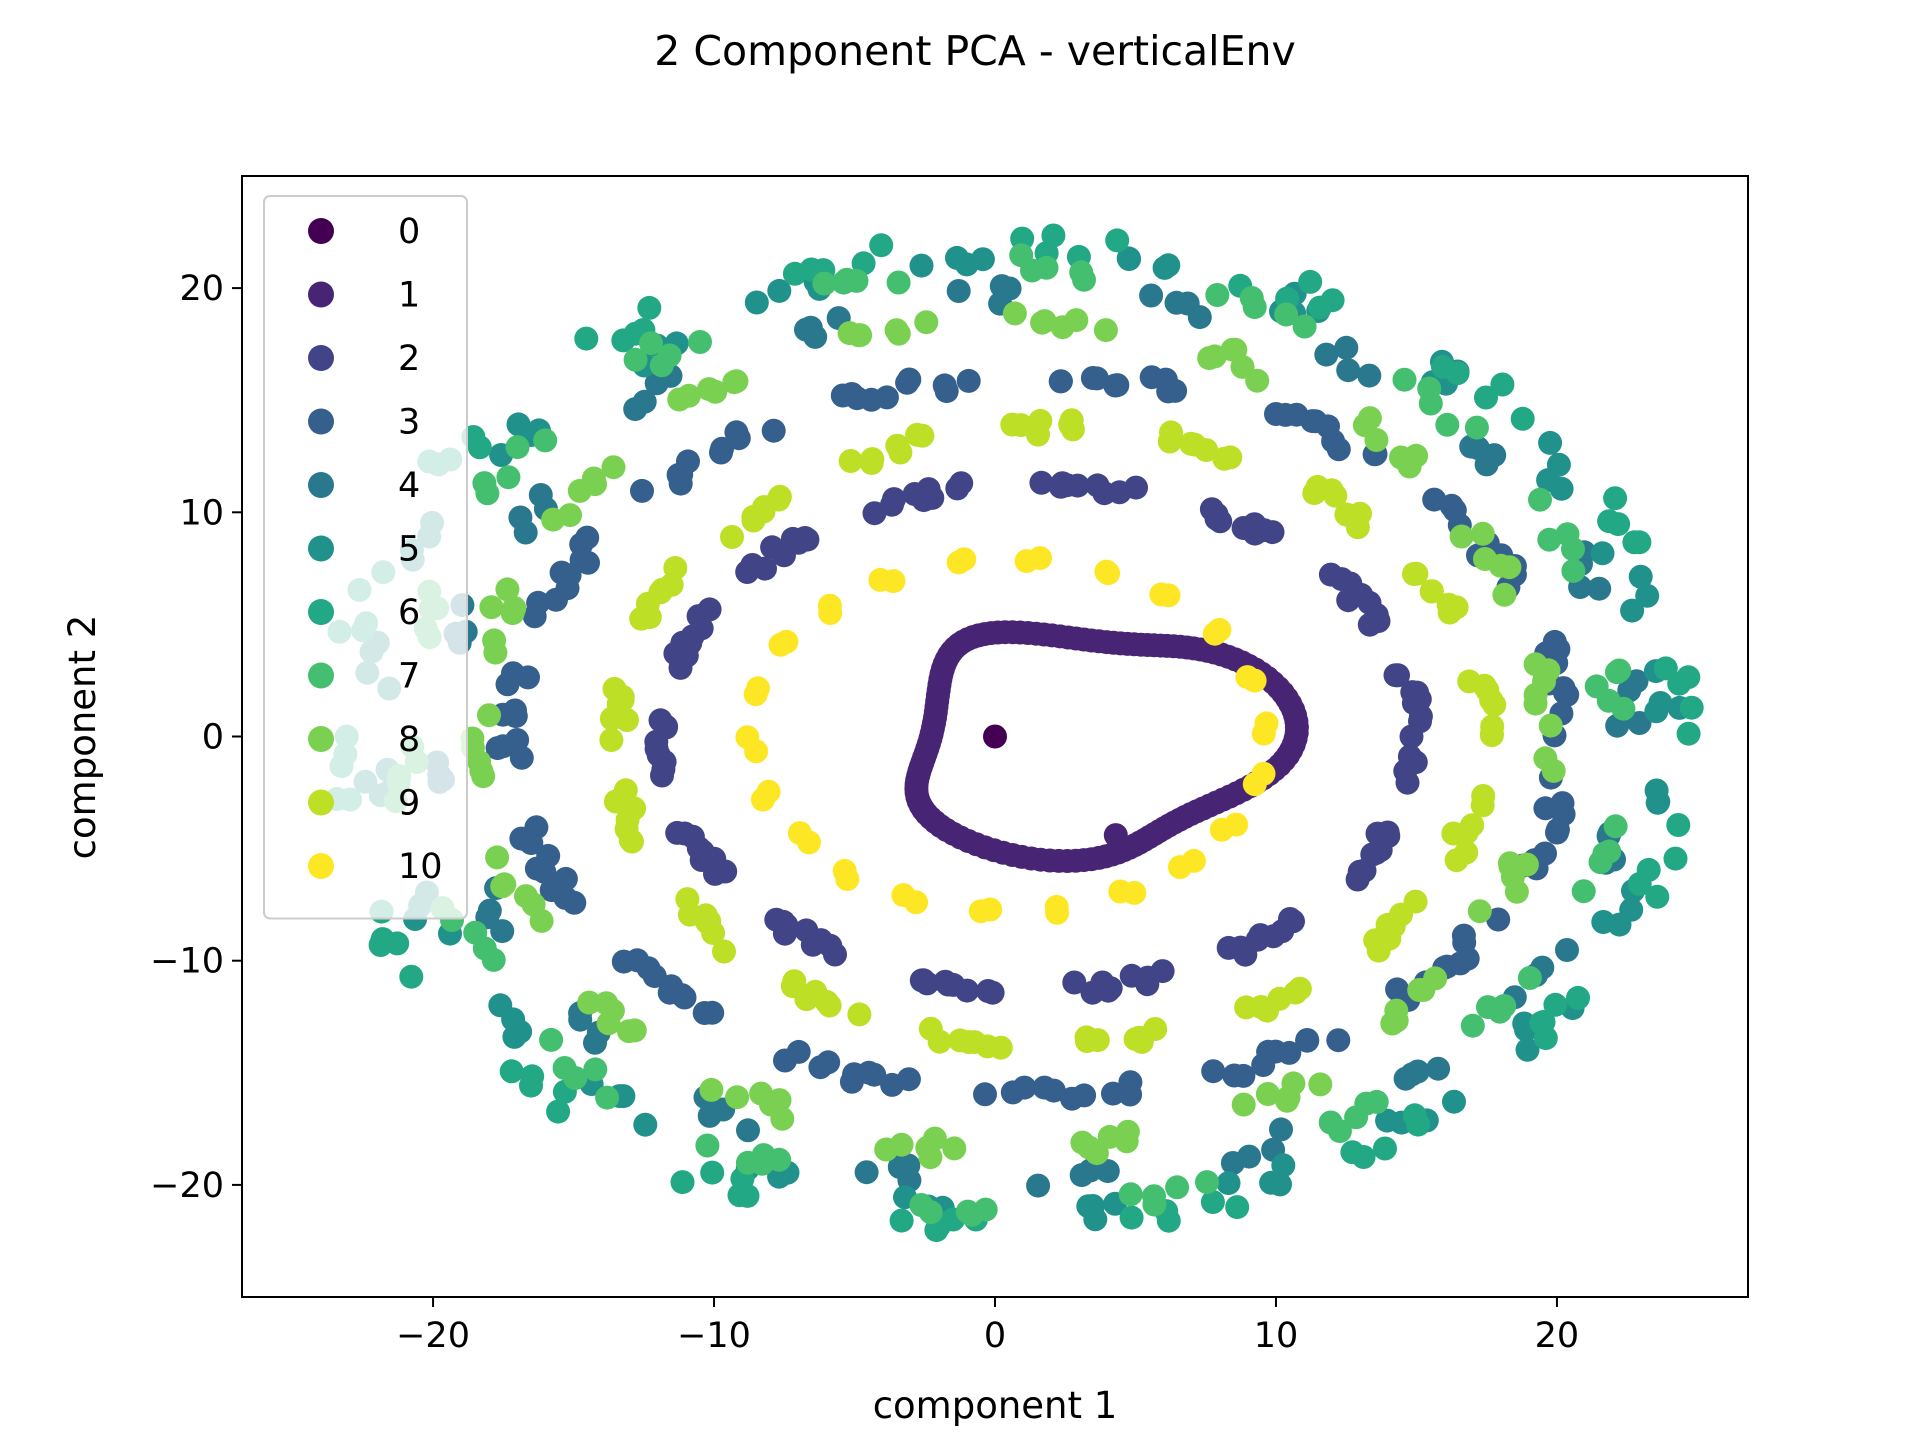  I want to click on legend-box, so click(365, 557).